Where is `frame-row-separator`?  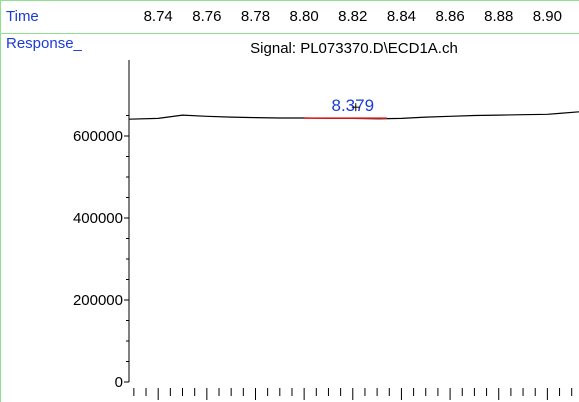
frame-row-separator is located at coordinates (289, 33).